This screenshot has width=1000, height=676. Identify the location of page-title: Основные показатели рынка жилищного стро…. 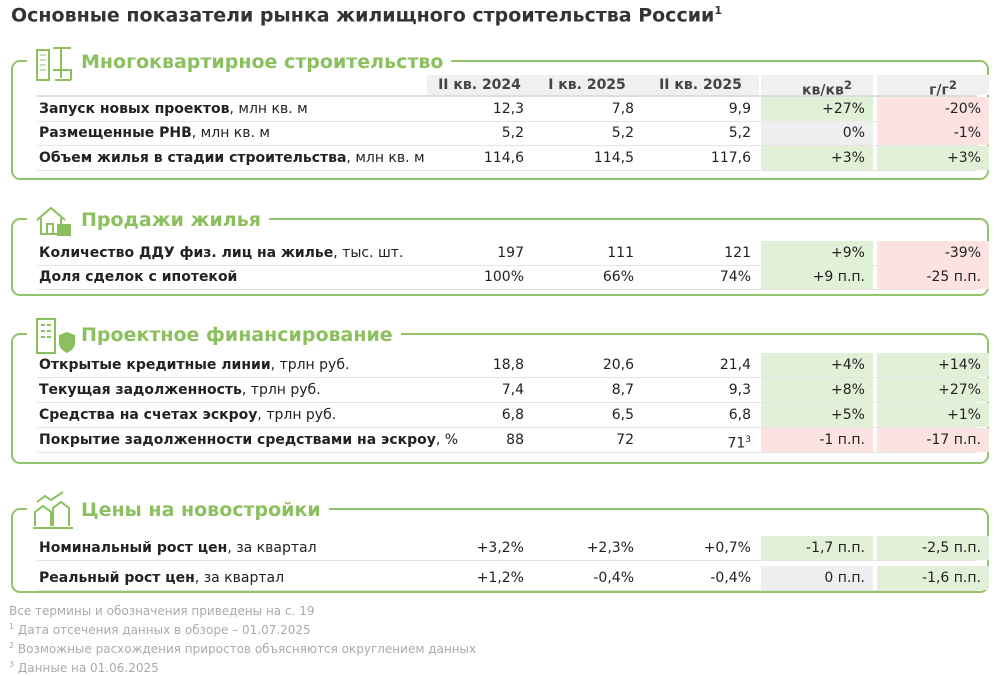
(366, 15).